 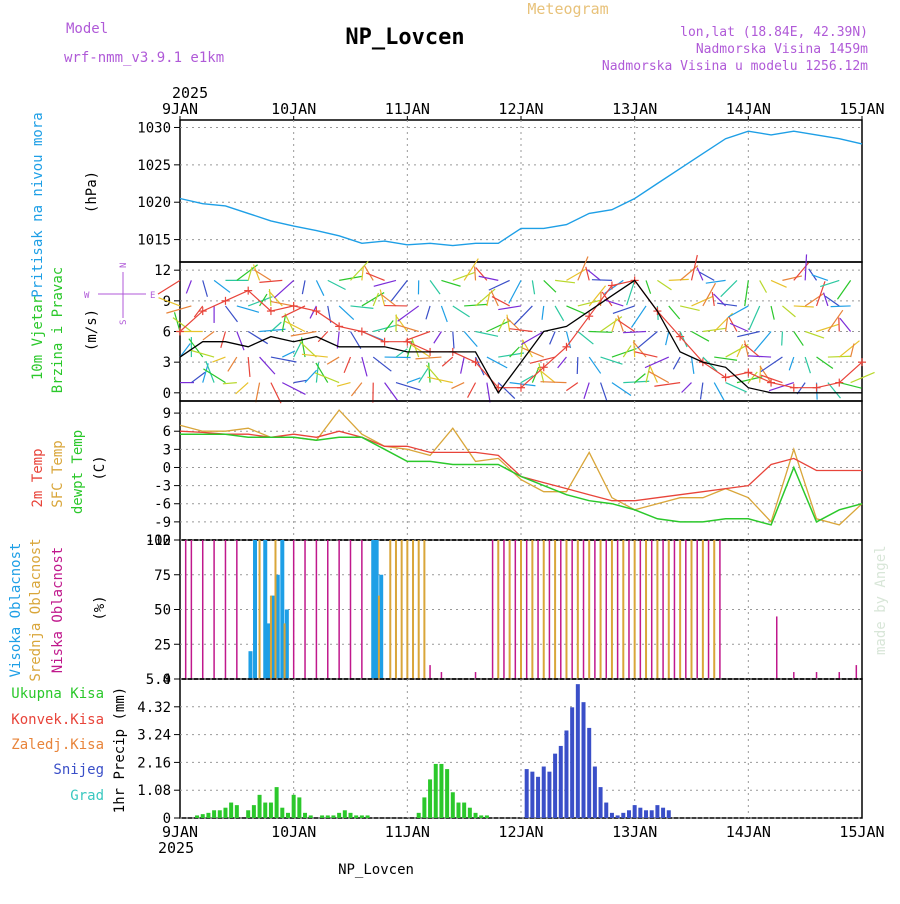 I want to click on xtick-label-top: 14JAN, so click(x=748, y=109).